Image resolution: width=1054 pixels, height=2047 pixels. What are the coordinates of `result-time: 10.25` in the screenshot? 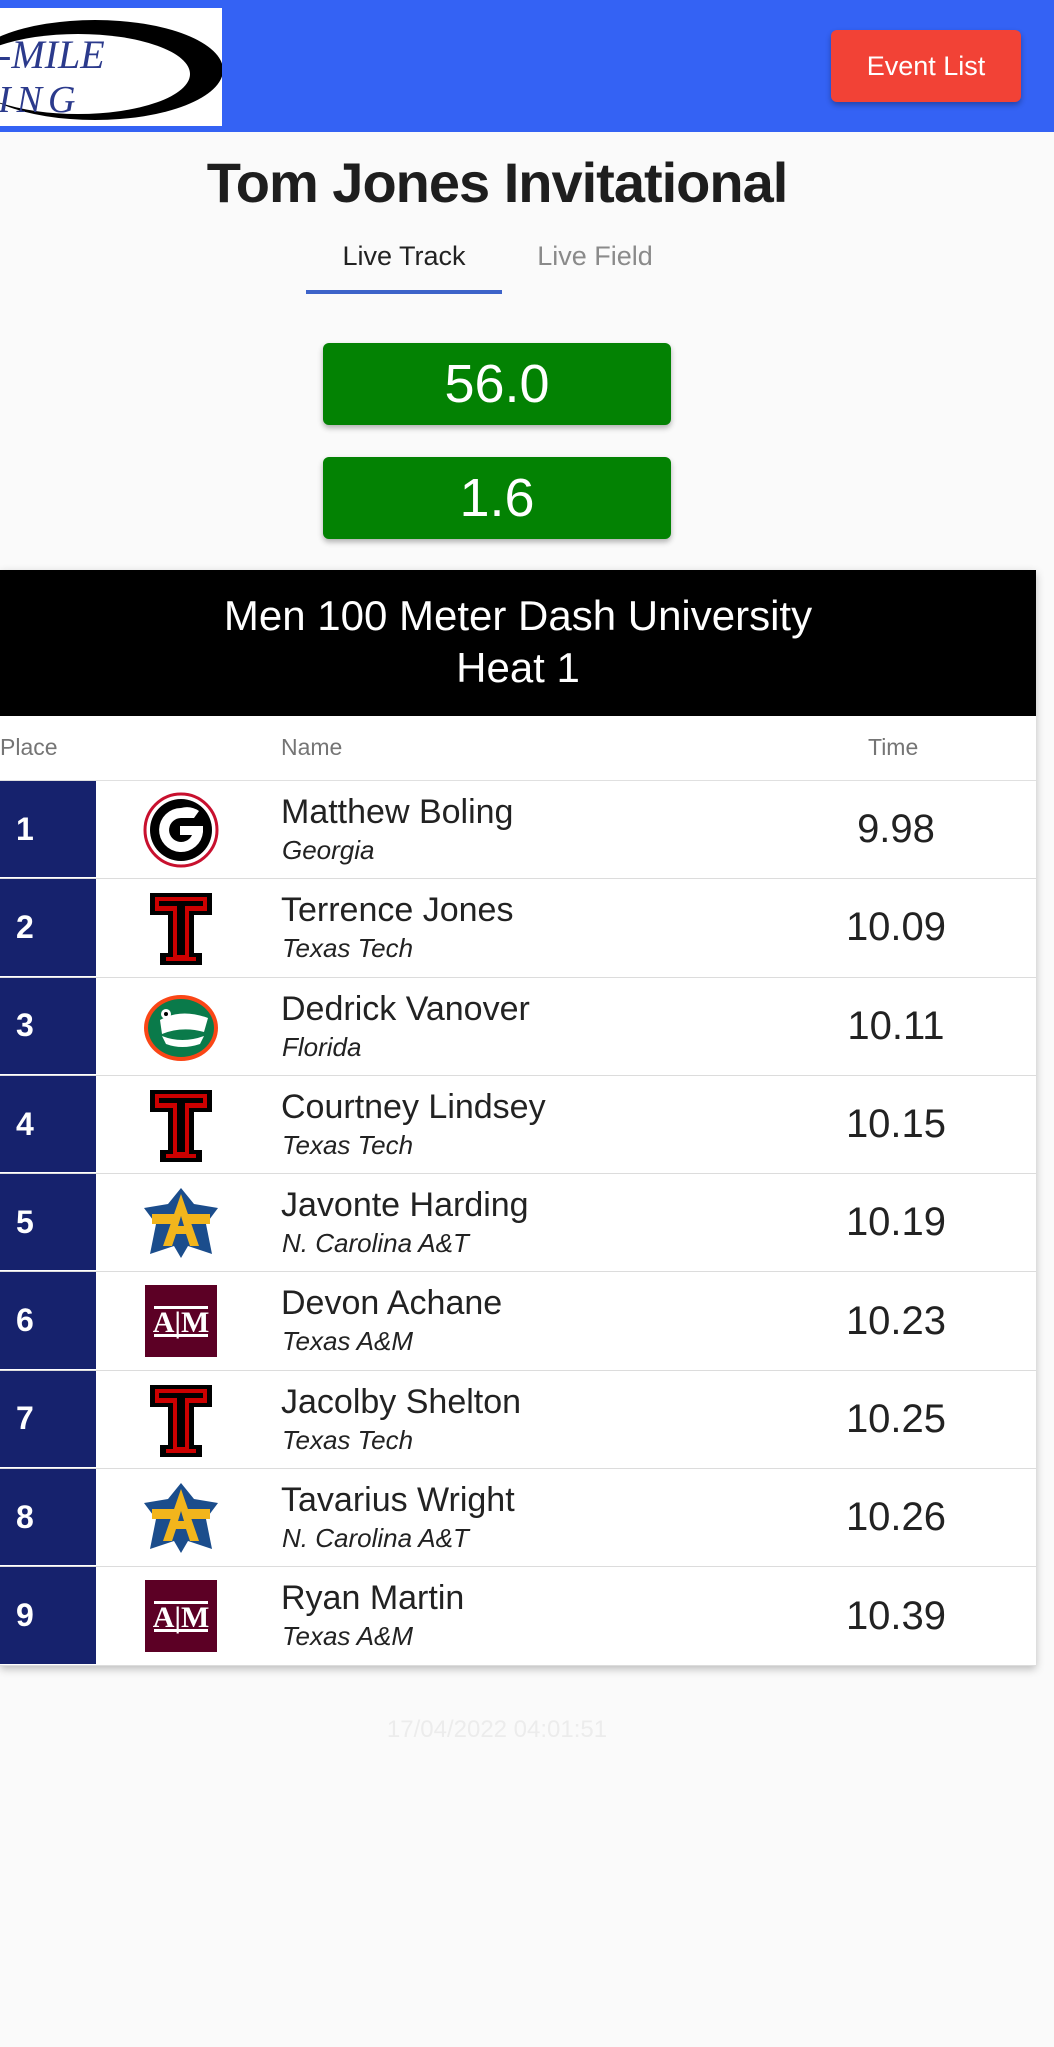 It's located at (896, 1418).